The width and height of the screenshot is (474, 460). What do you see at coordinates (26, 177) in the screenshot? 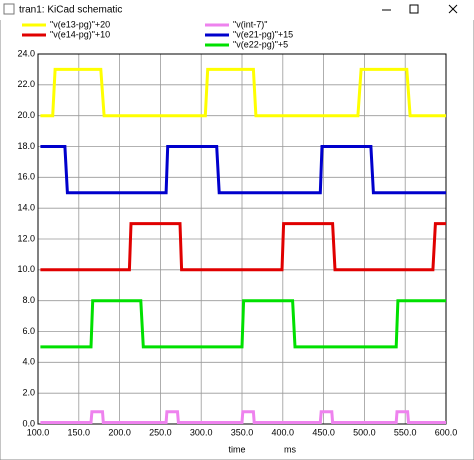
I see `y-tick-label: 16.0` at bounding box center [26, 177].